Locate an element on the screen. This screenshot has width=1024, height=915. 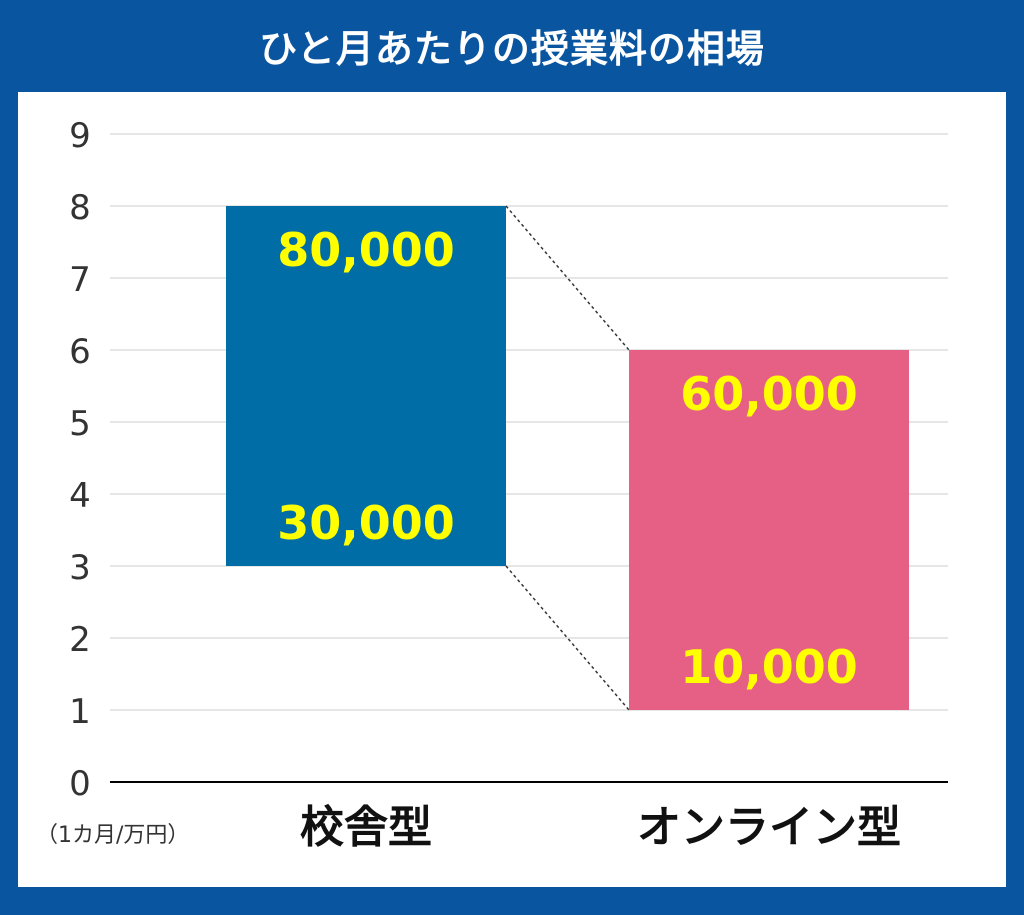
y-tick-label: 4 is located at coordinates (80, 496).